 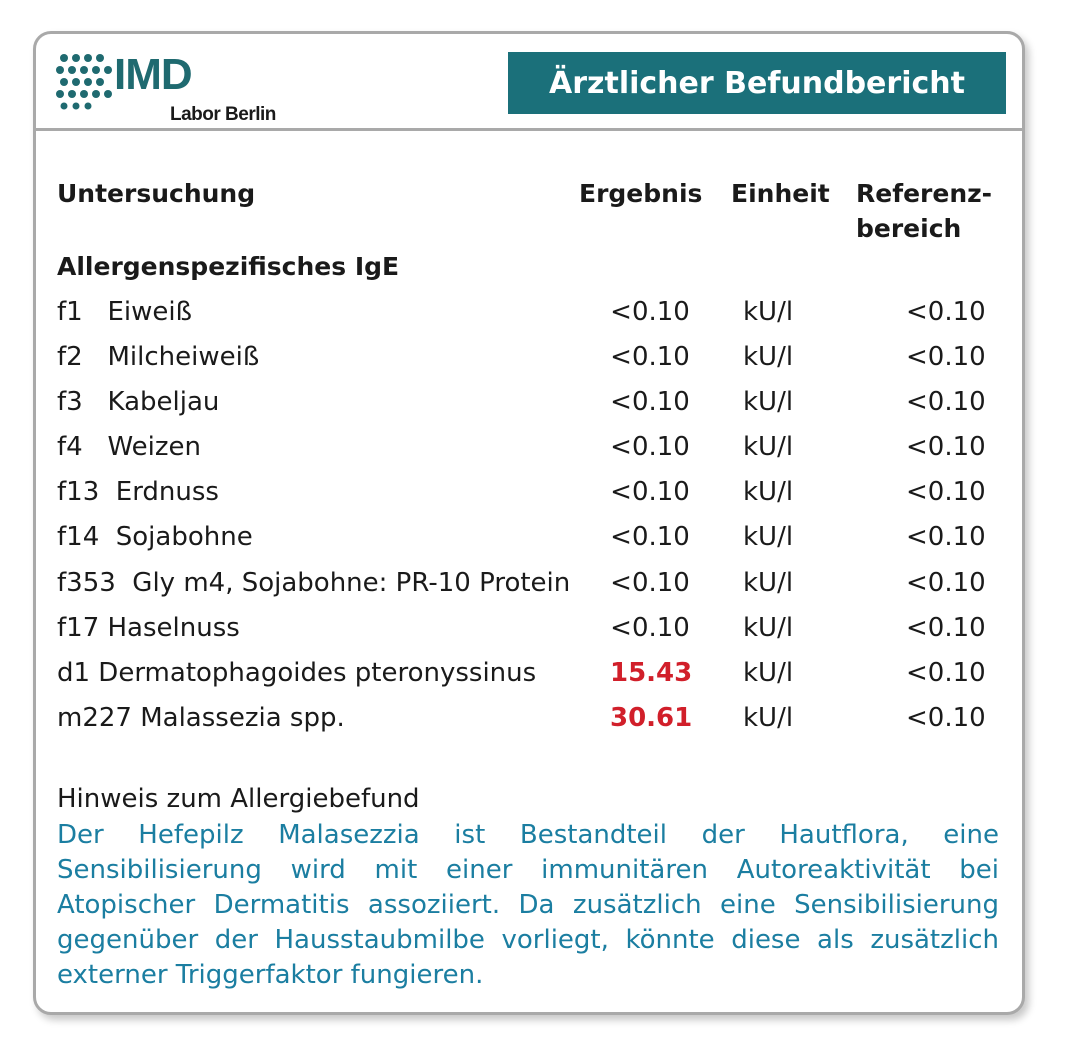 I want to click on row-result-elevated: 15.43, so click(x=651, y=672).